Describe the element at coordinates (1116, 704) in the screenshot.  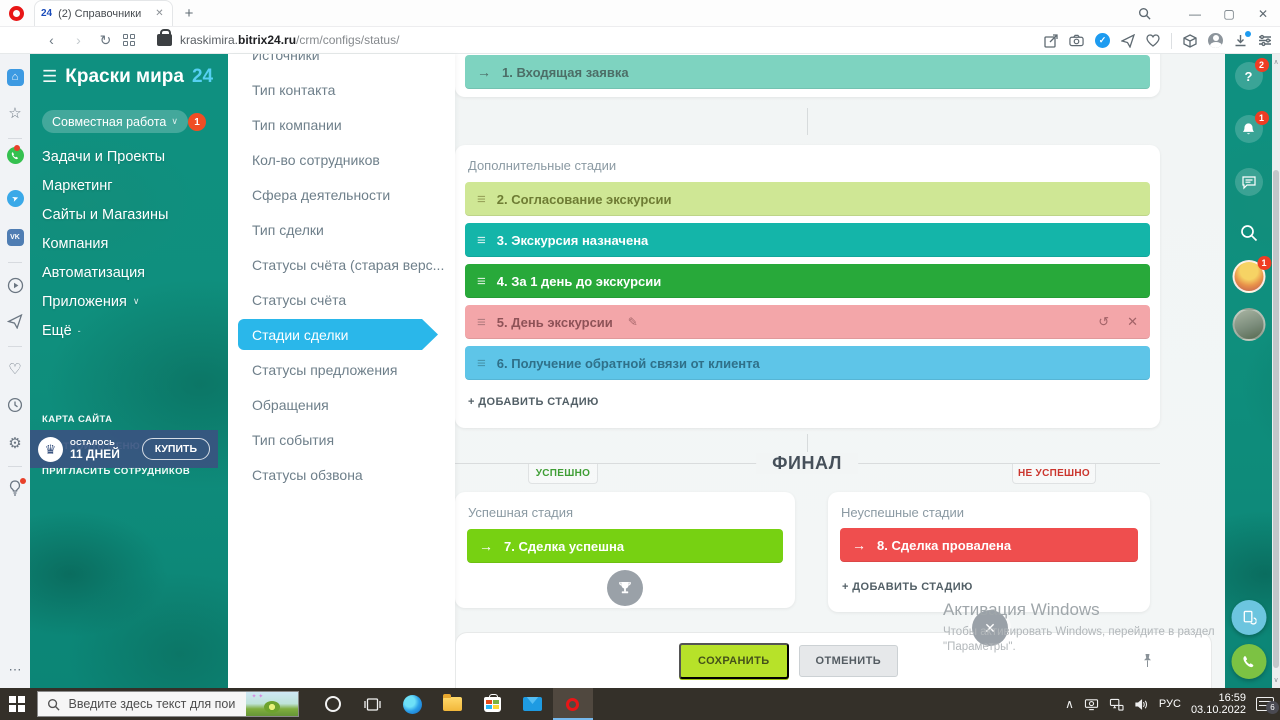
I see `network-icon` at that location.